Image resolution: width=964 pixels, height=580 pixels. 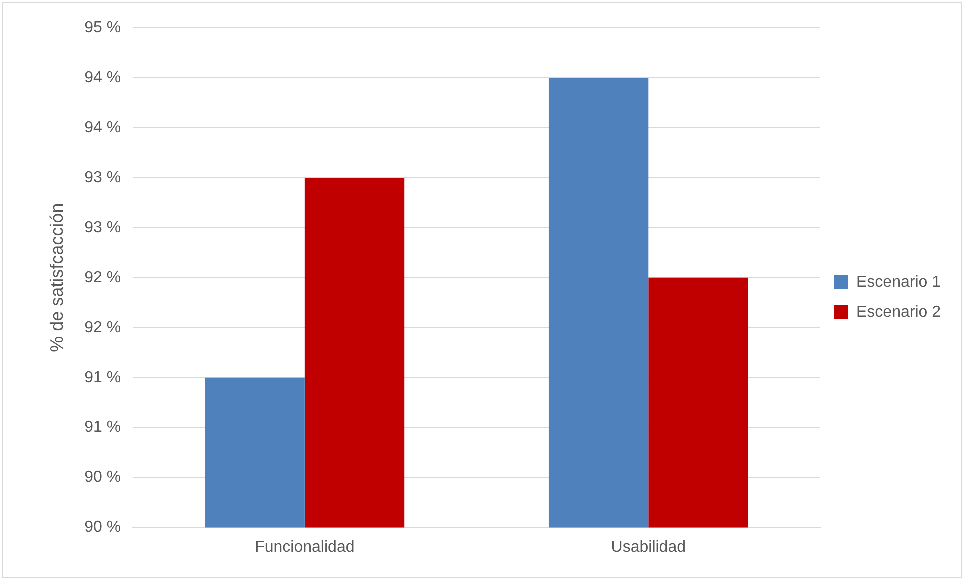 What do you see at coordinates (56, 277) in the screenshot?
I see `y-axis-title: % de satisfcacción` at bounding box center [56, 277].